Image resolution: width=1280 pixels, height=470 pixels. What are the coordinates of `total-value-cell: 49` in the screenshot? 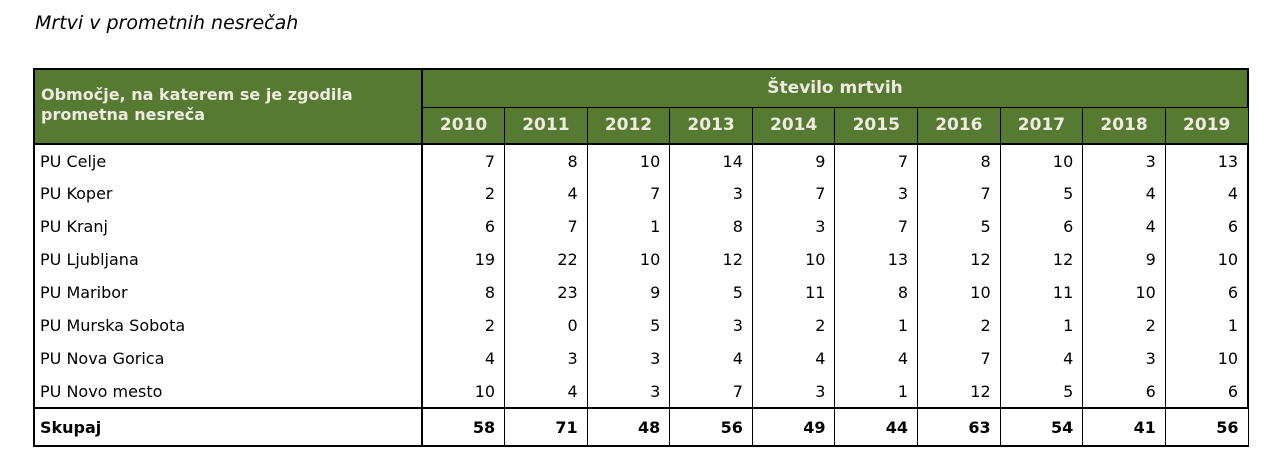 It's located at (793, 427).